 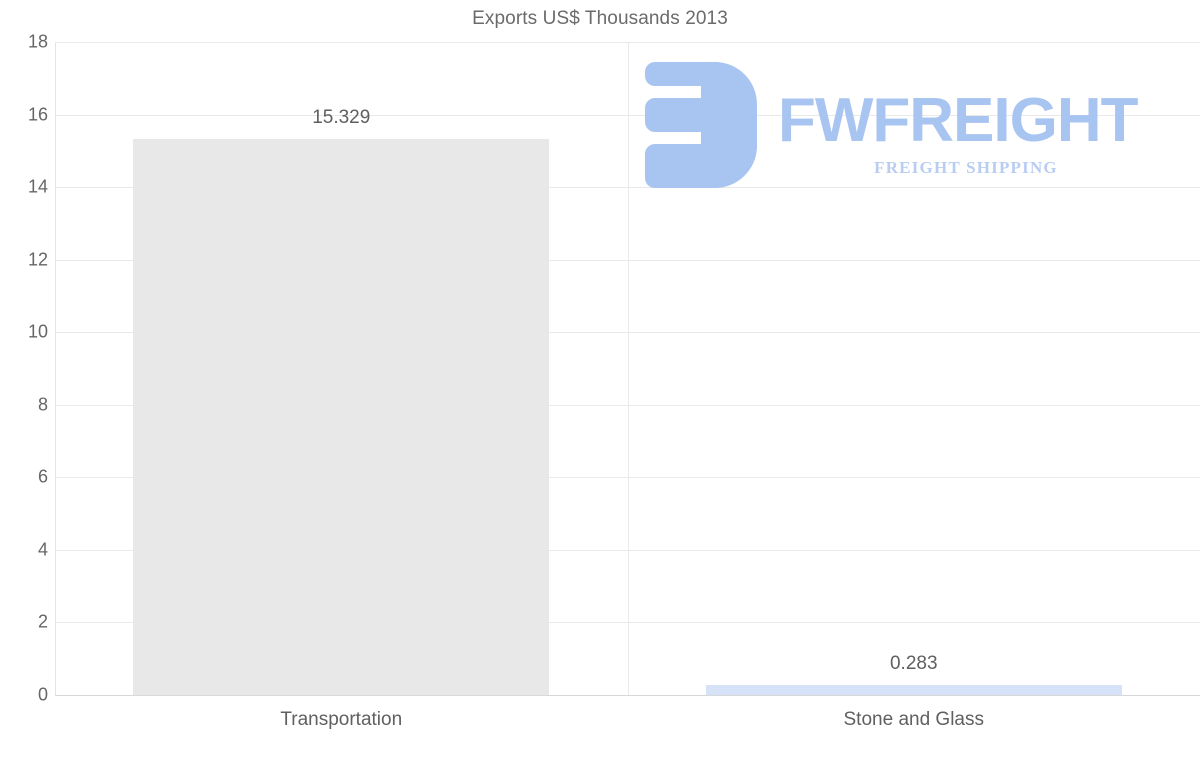 What do you see at coordinates (42, 476) in the screenshot?
I see `y-axis-tick-label: 6` at bounding box center [42, 476].